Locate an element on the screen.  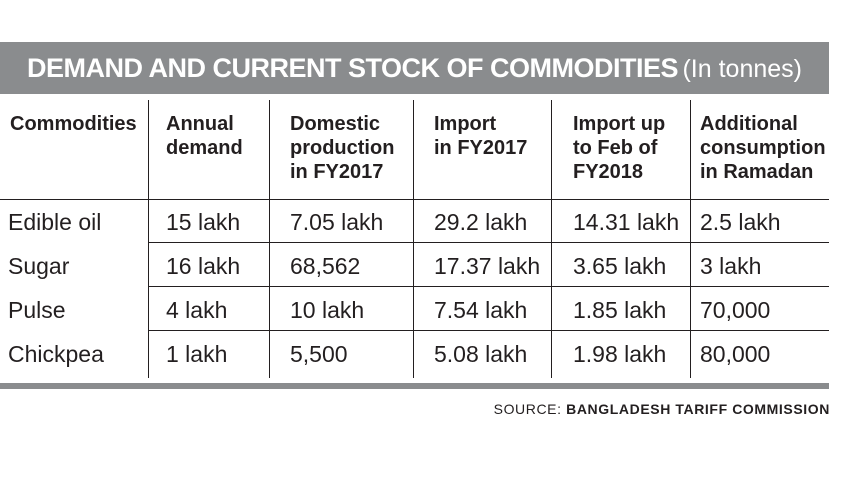
table-cell: 68,562 is located at coordinates (325, 266).